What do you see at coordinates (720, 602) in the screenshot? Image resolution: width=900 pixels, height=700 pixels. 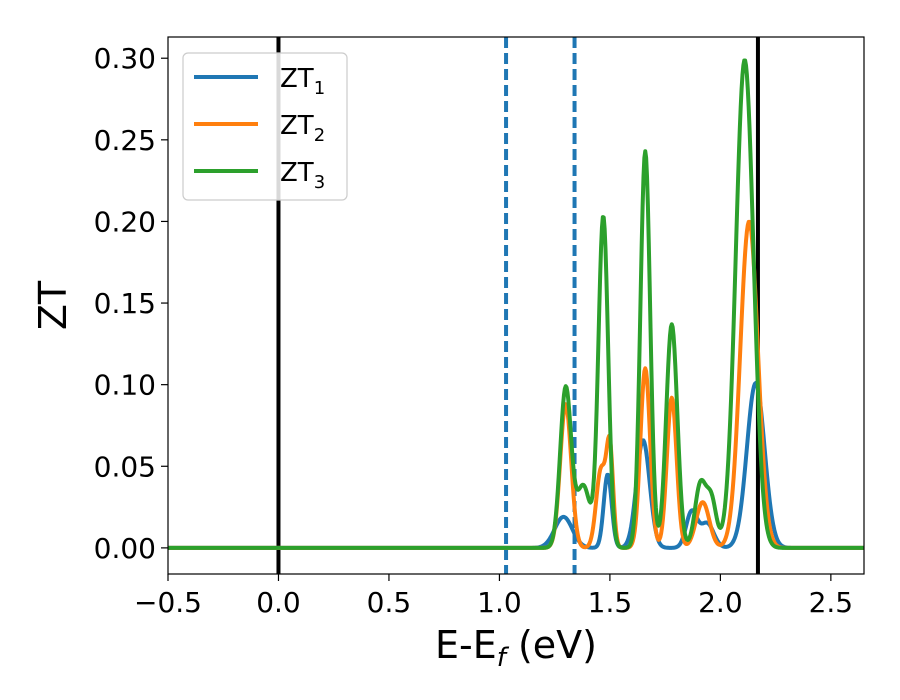 I see `x-tick-label: 2.0` at bounding box center [720, 602].